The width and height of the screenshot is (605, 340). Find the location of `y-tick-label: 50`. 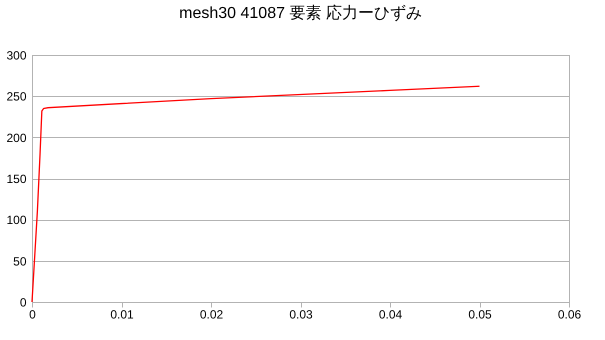

y-tick-label: 50 is located at coordinates (20, 261).